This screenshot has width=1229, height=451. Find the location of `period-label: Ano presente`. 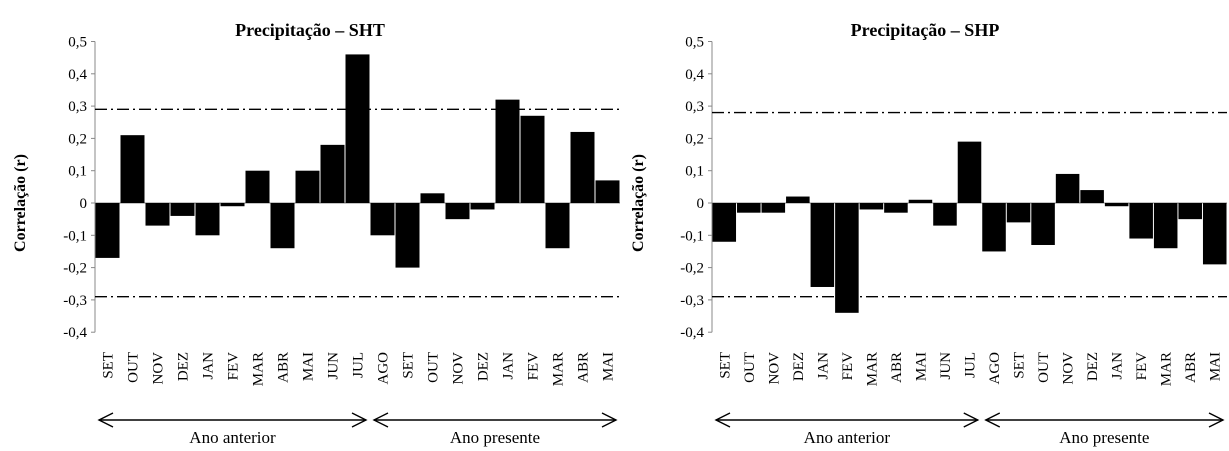

period-label: Ano presente is located at coordinates (1104, 437).